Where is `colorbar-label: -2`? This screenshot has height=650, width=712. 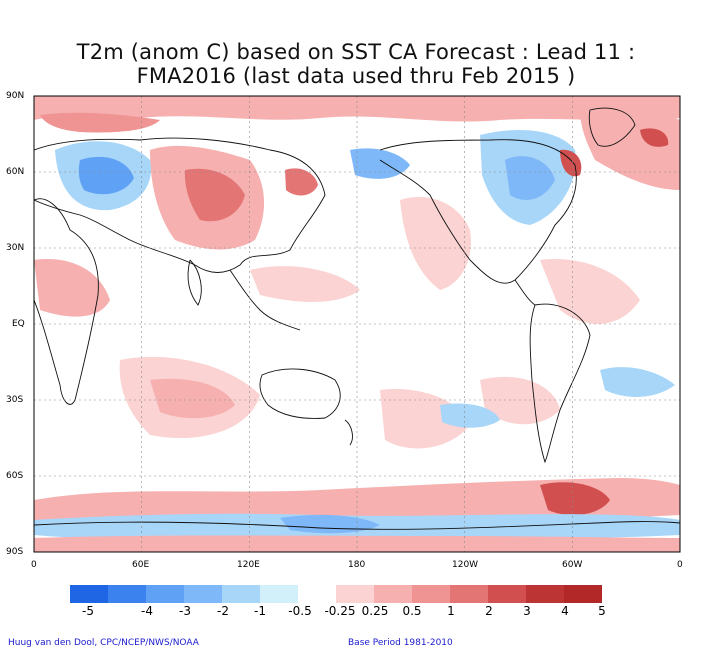
colorbar-label: -2 is located at coordinates (223, 611).